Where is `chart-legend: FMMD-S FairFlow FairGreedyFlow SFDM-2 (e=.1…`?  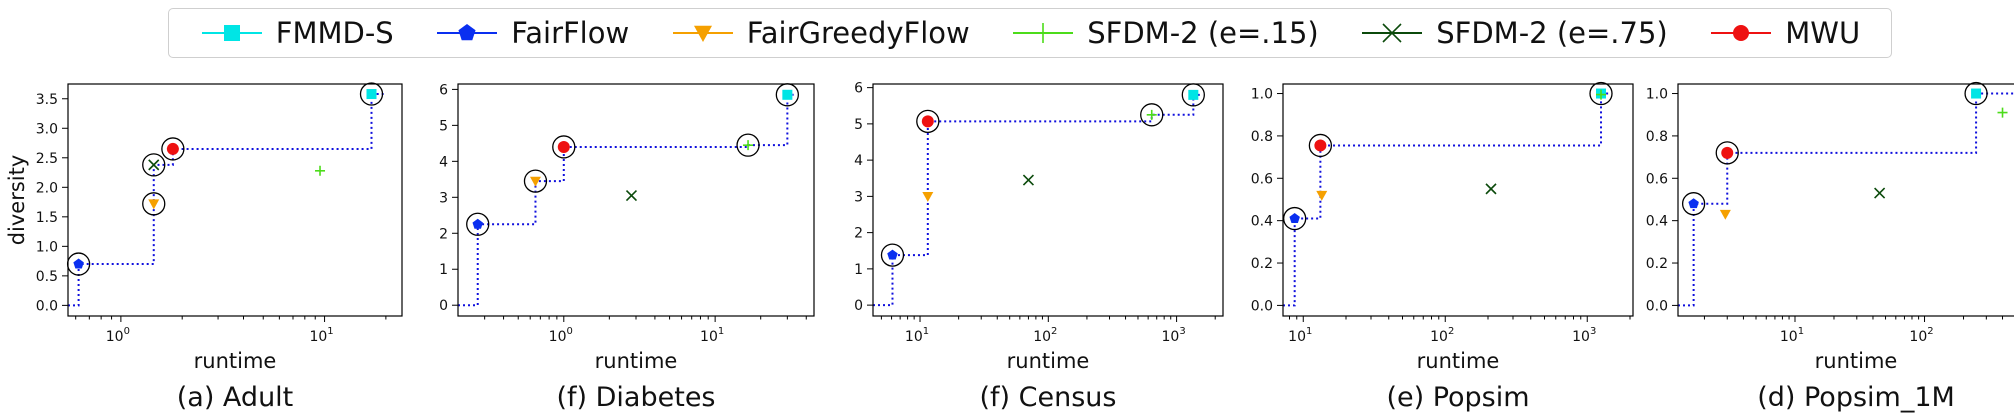 chart-legend: FMMD-S FairFlow FairGreedyFlow SFDM-2 (e=.1… is located at coordinates (1030, 33).